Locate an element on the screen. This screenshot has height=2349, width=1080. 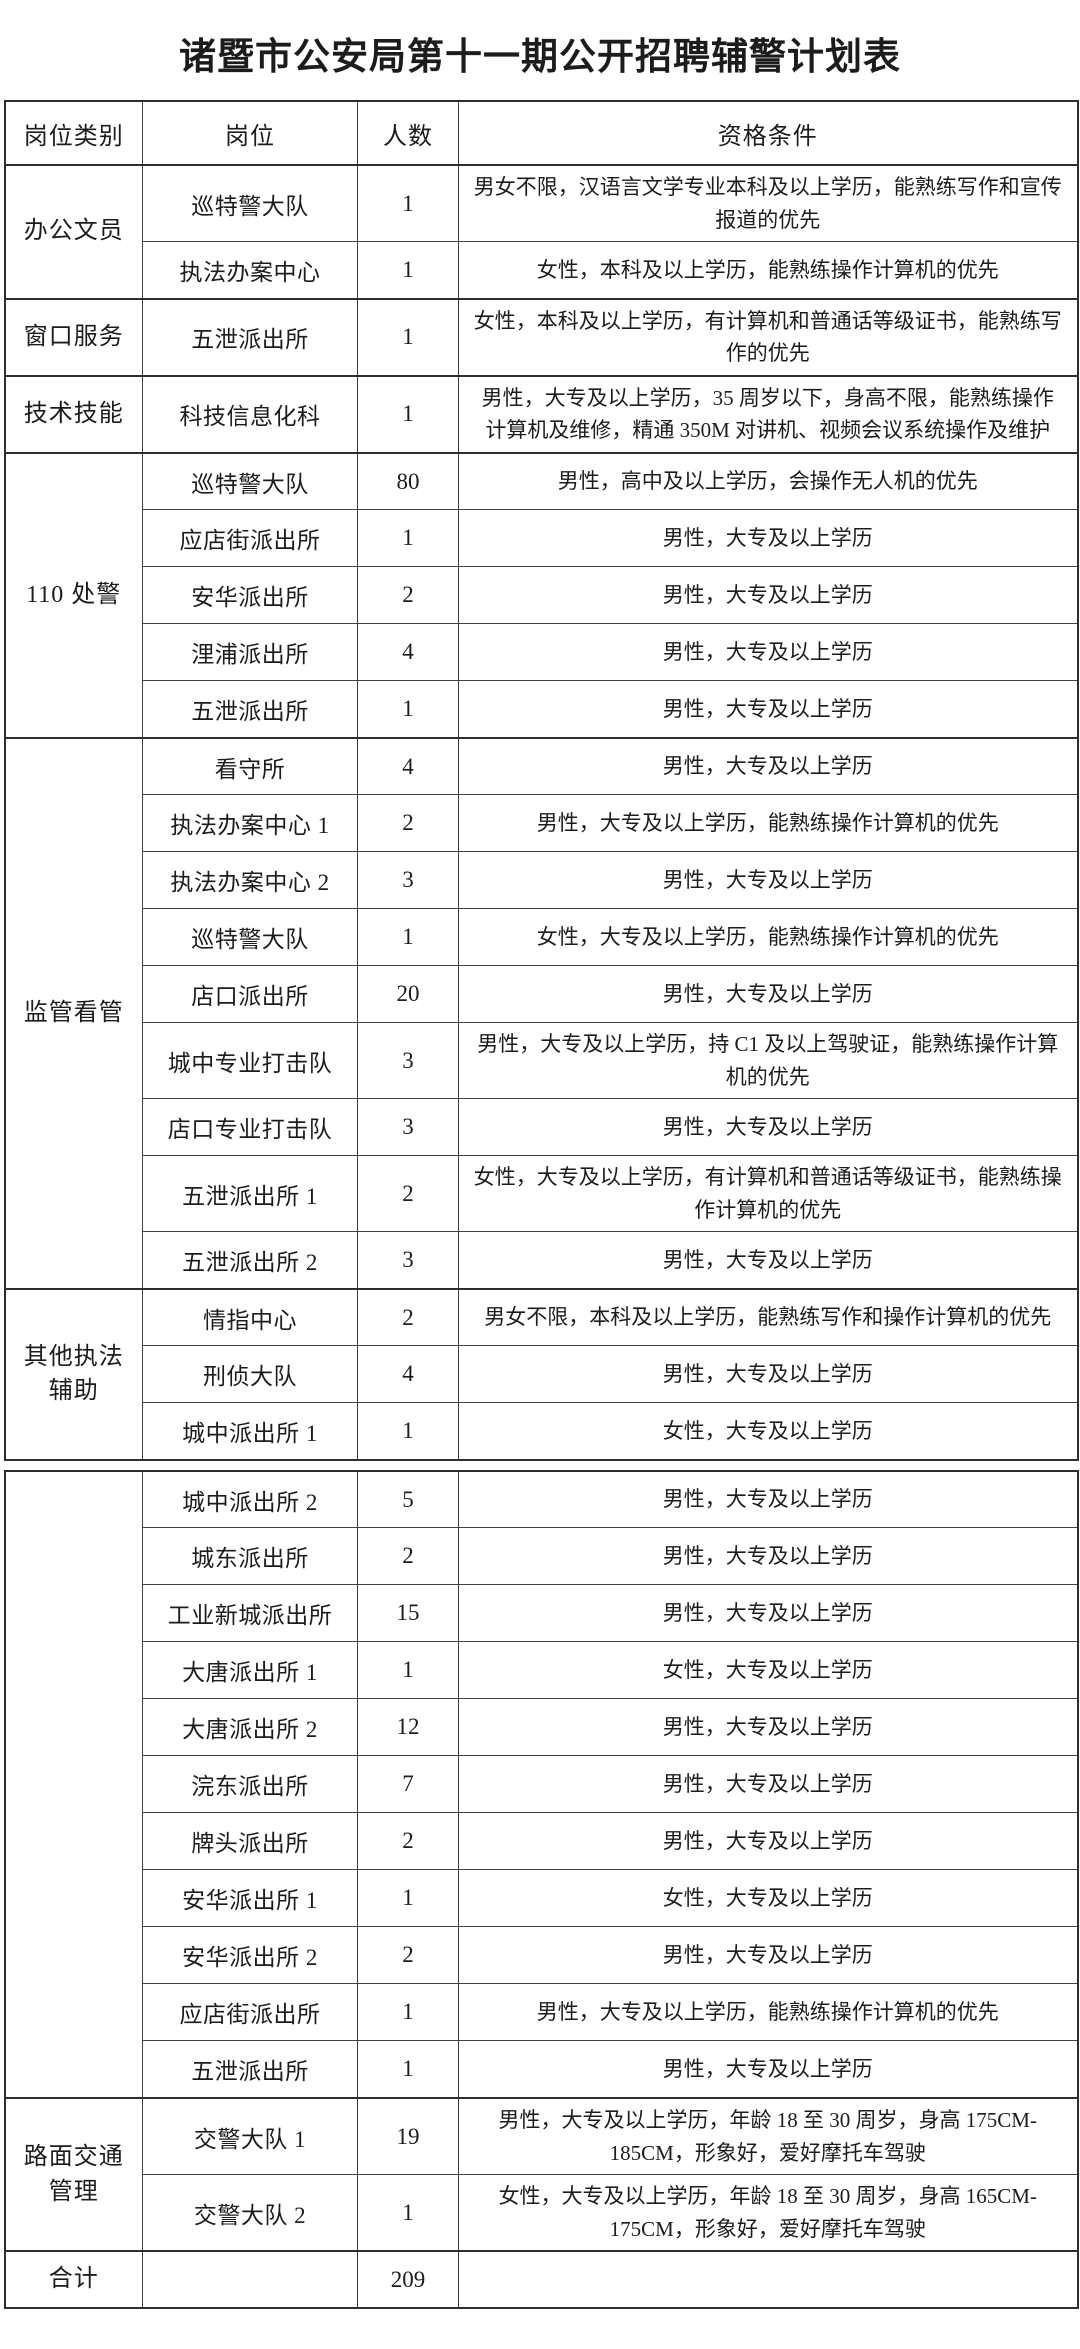
position-cell: 执法办案中心 2 is located at coordinates (250, 880).